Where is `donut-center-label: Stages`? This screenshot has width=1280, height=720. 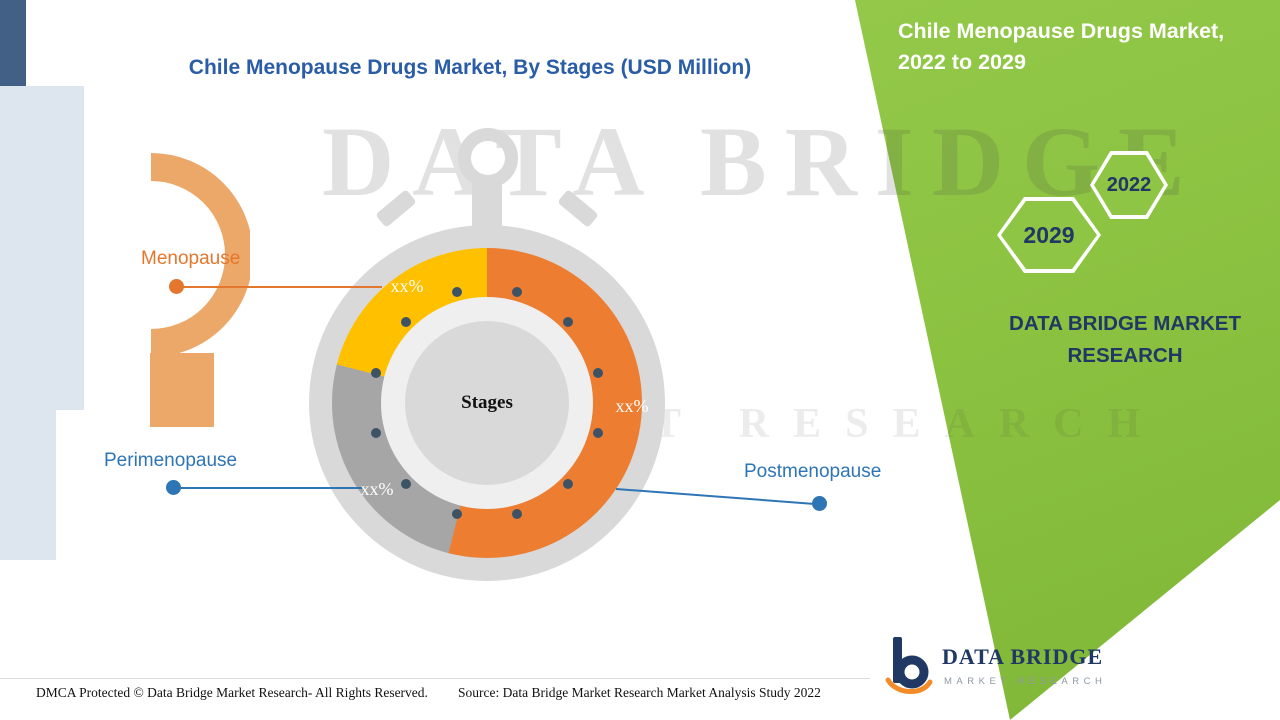
donut-center-label: Stages is located at coordinates (487, 402).